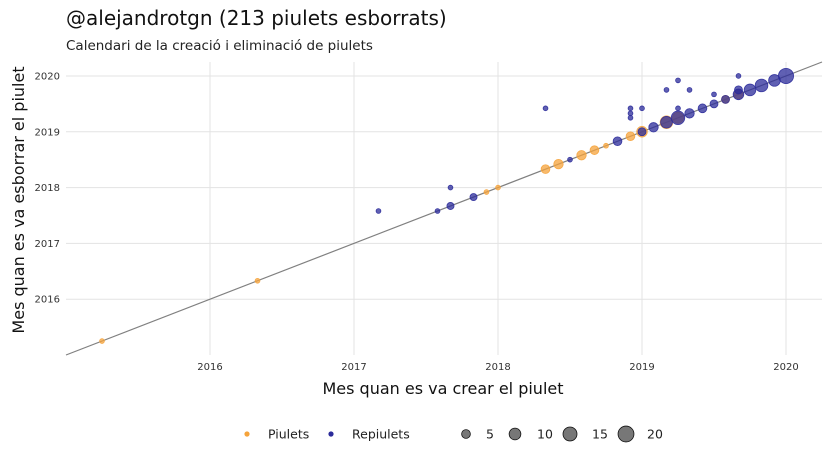 The width and height of the screenshot is (829, 466). Describe the element at coordinates (47, 244) in the screenshot. I see `y-tick-label: 2017` at that location.